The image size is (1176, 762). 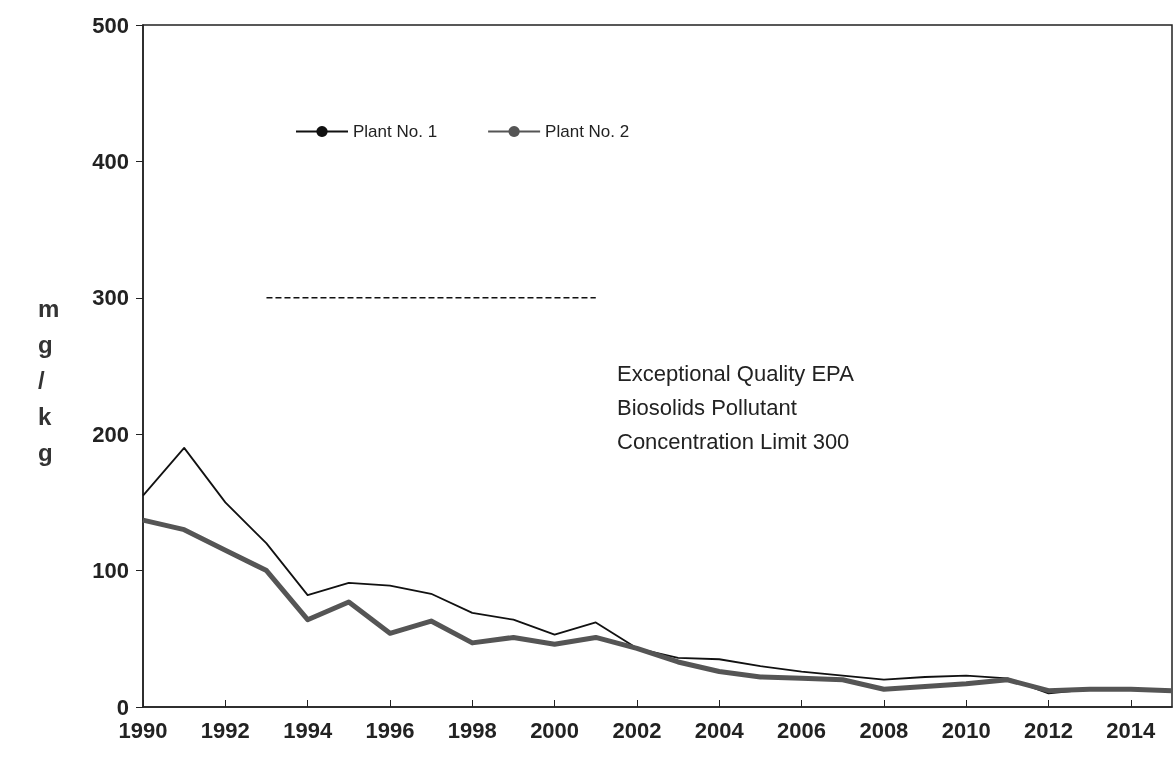 I want to click on x-tick-label: 1994, so click(x=308, y=730).